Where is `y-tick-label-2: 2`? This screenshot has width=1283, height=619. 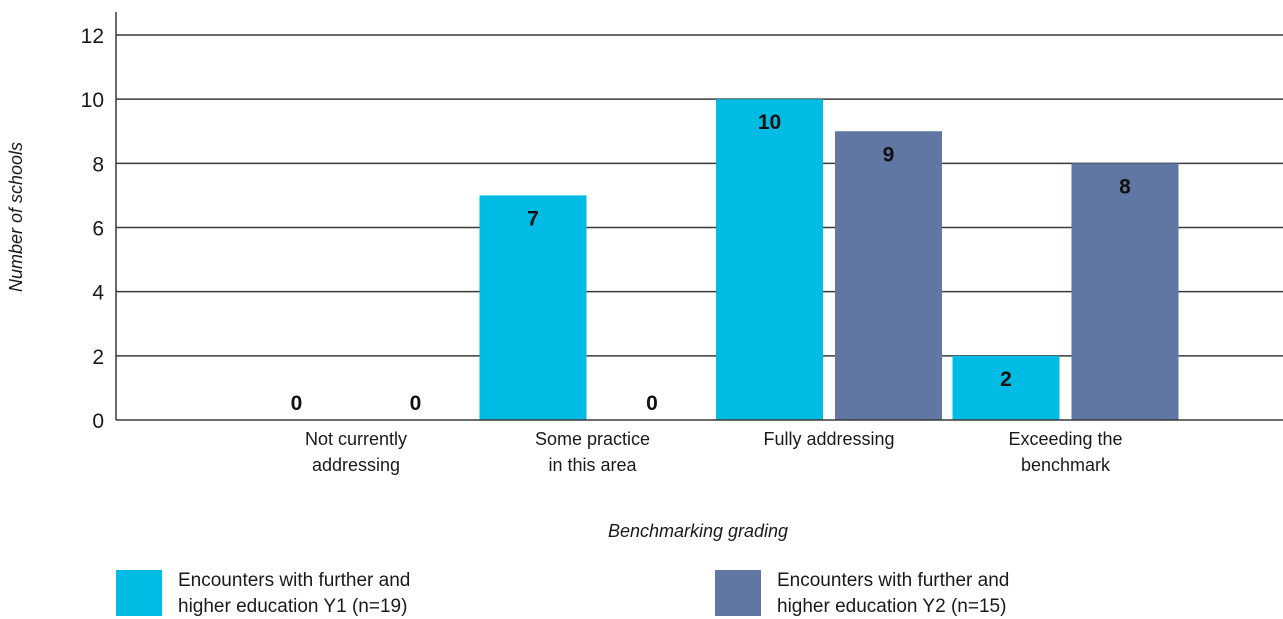 y-tick-label-2: 2 is located at coordinates (98, 357).